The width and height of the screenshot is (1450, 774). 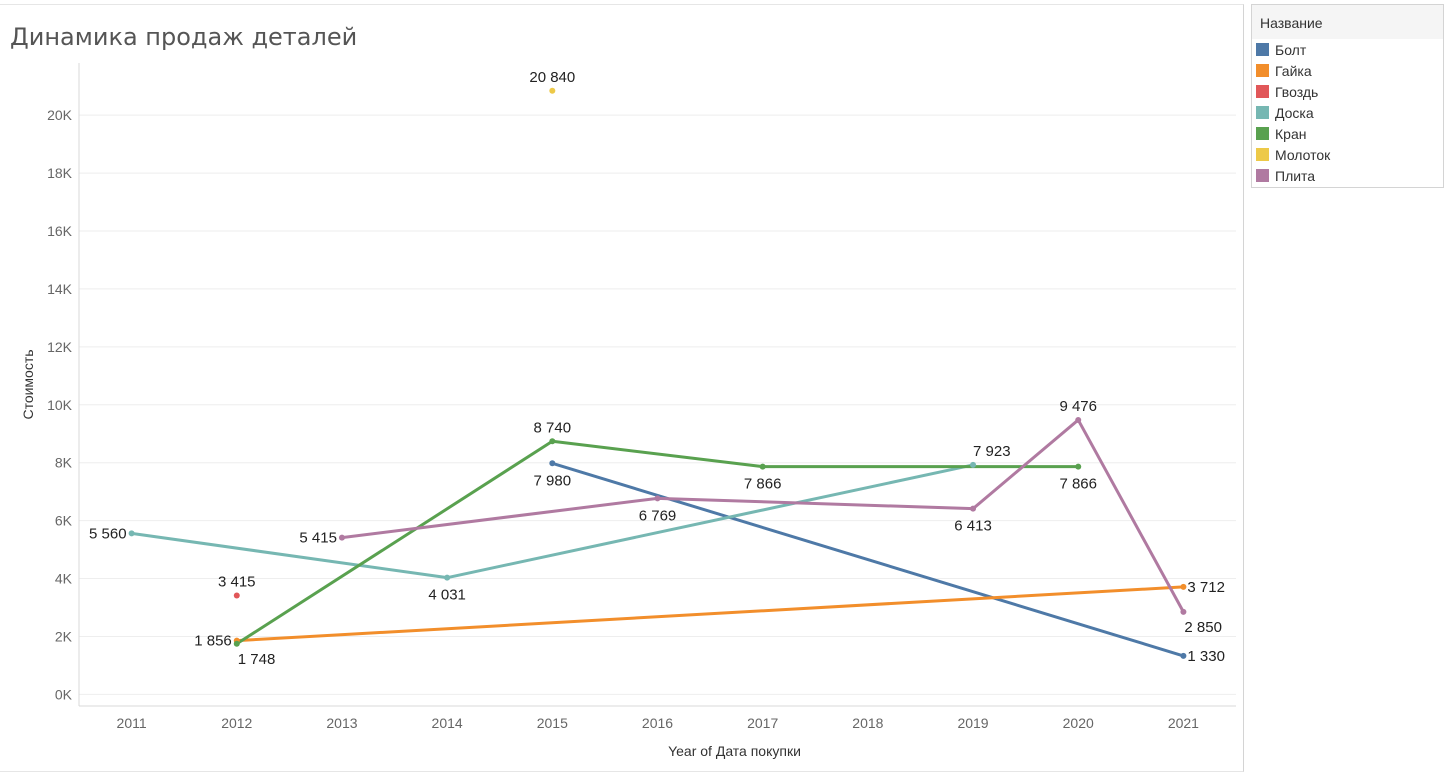 What do you see at coordinates (657, 723) in the screenshot?
I see `x-tick-label: 2016` at bounding box center [657, 723].